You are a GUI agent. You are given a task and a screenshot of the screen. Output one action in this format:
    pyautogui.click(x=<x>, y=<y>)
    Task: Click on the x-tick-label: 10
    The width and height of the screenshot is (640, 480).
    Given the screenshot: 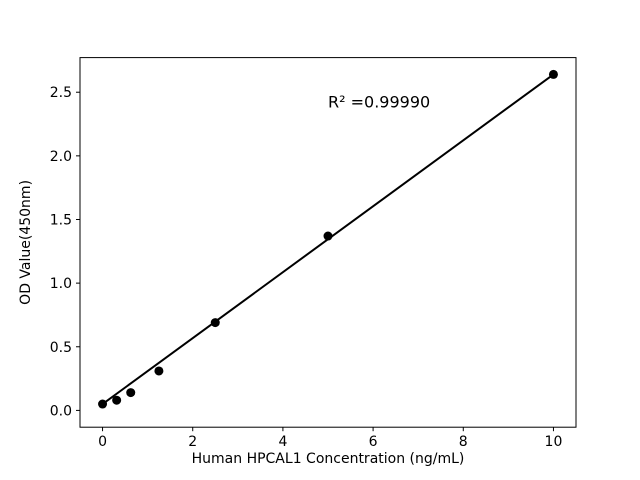 What is the action you would take?
    pyautogui.click(x=554, y=442)
    